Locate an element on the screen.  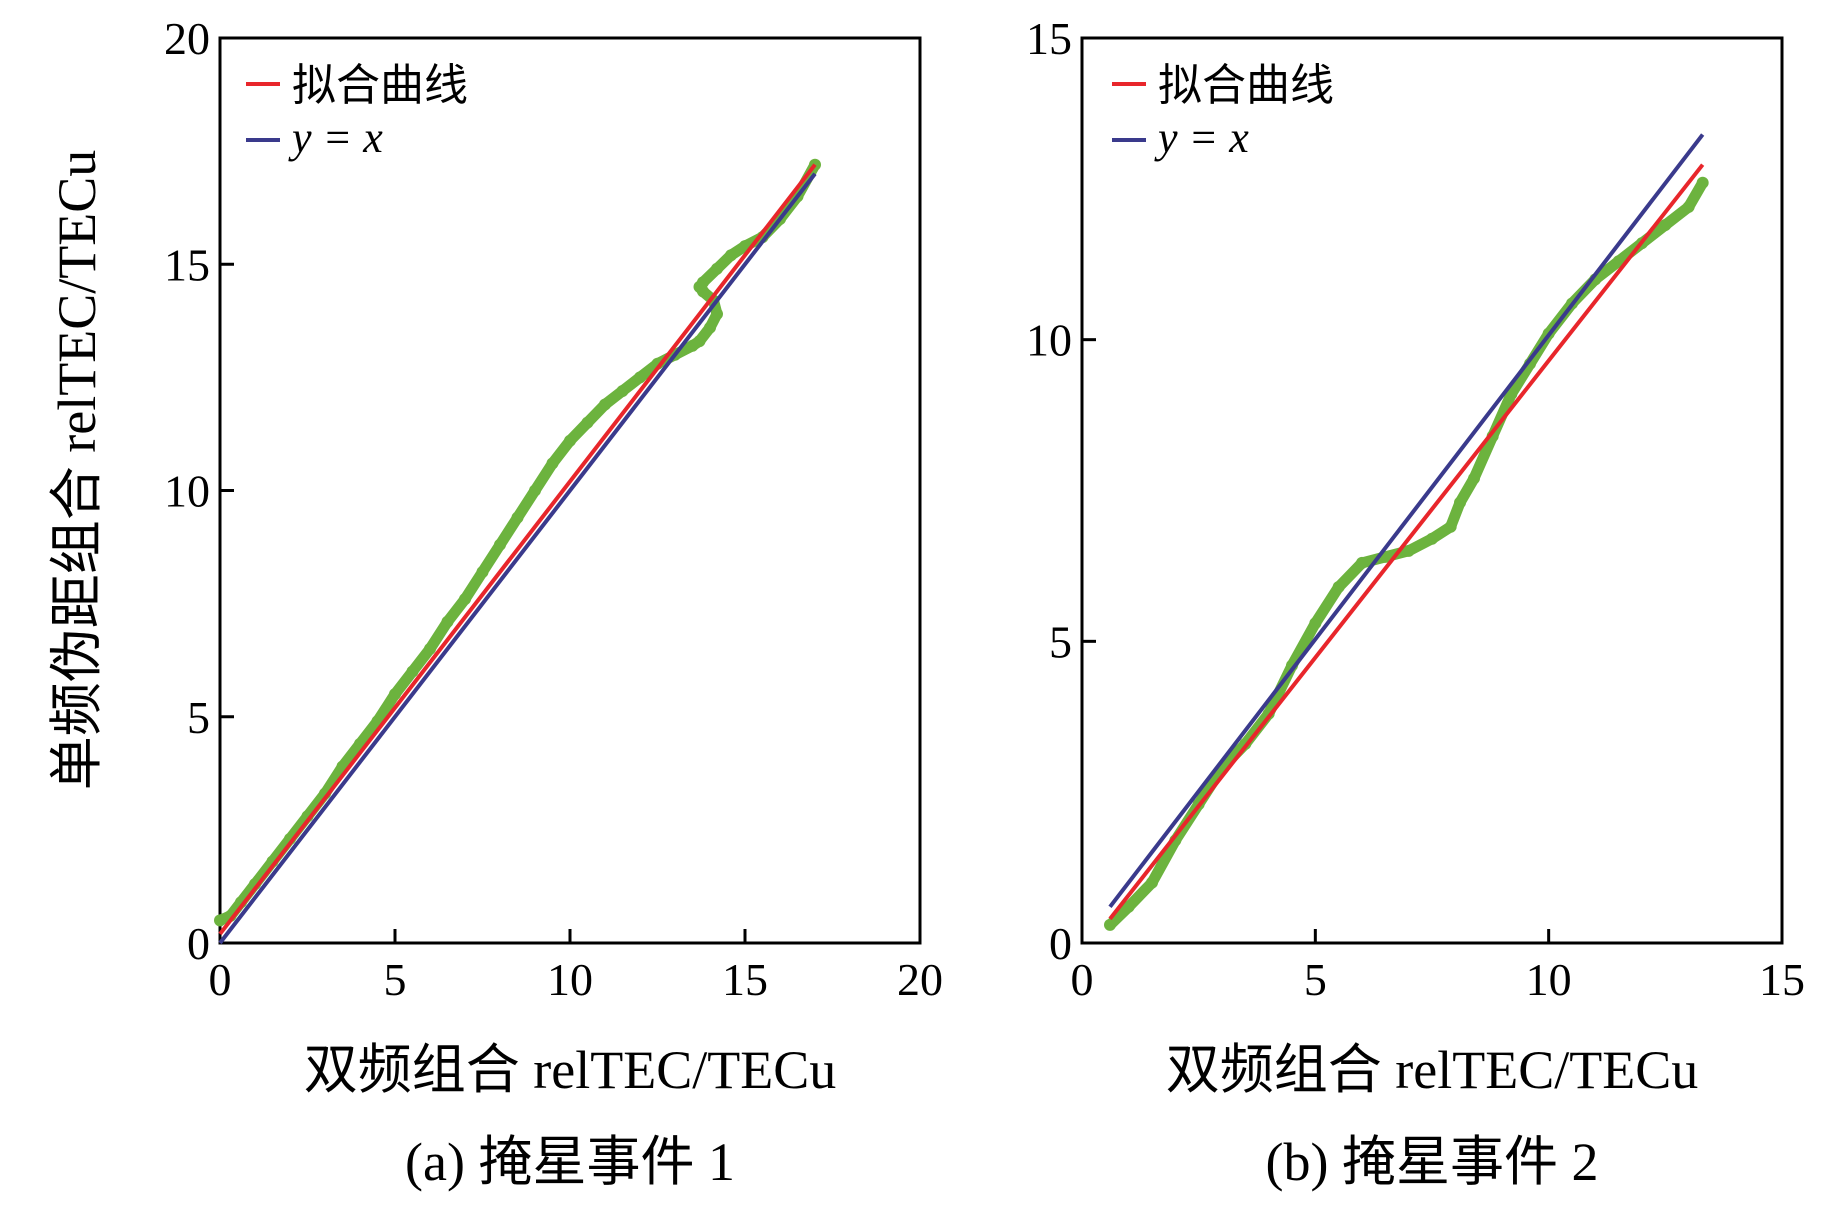
panel-b-ytick-label: 10 is located at coordinates (1049, 340).